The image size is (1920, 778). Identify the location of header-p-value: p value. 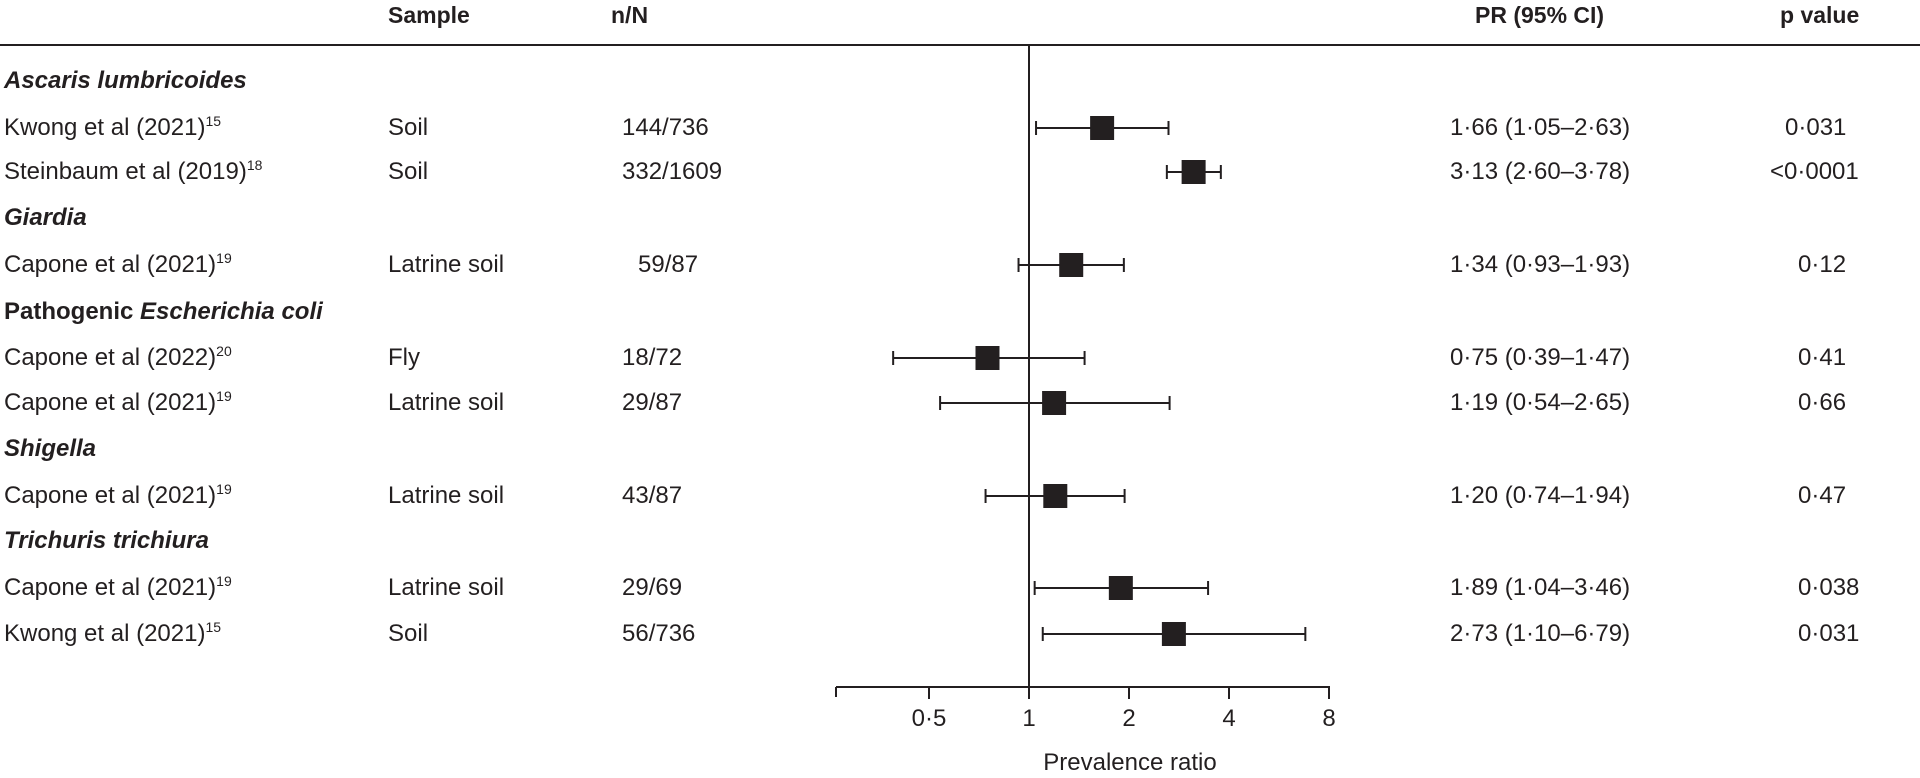
(1820, 15).